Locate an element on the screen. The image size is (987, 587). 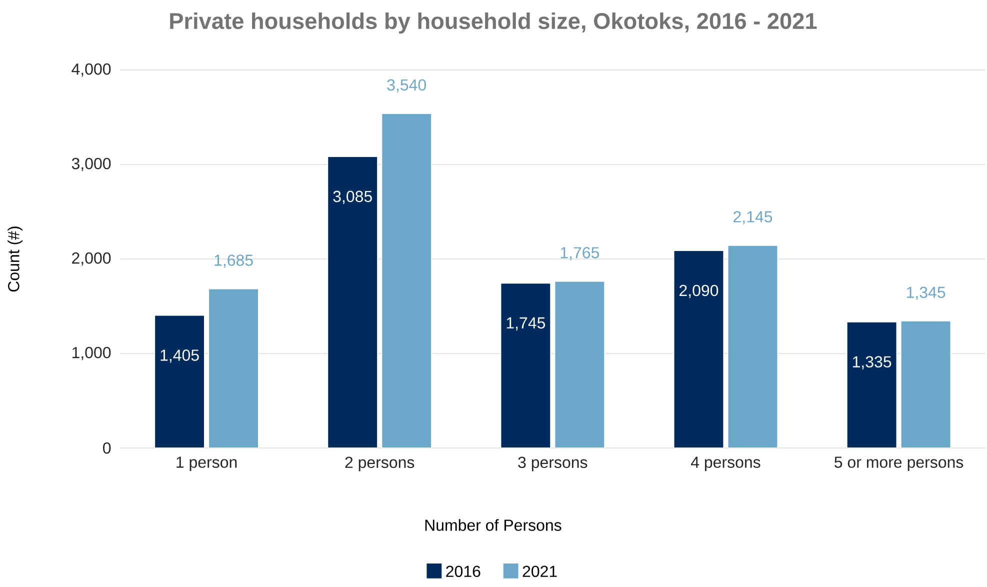
chart-title: Private households by household size, Okotoks, 2016 - 2021 is located at coordinates (493, 23).